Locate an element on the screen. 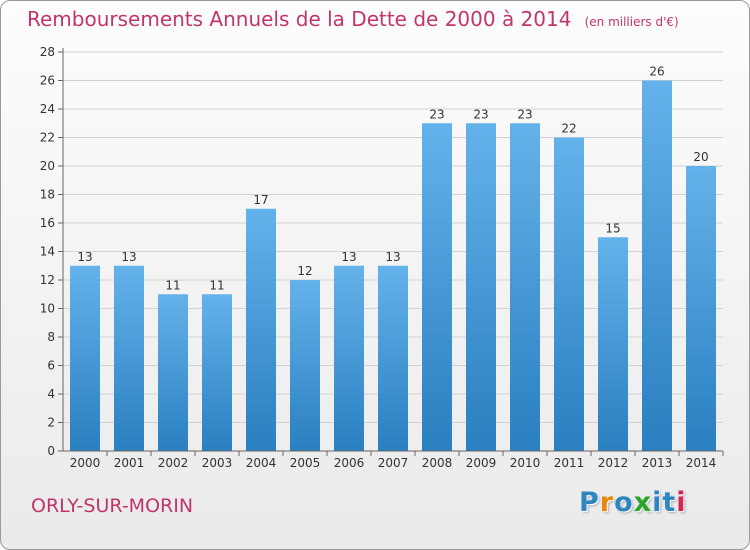 This screenshot has width=750, height=550. value-label: 12 is located at coordinates (304, 271).